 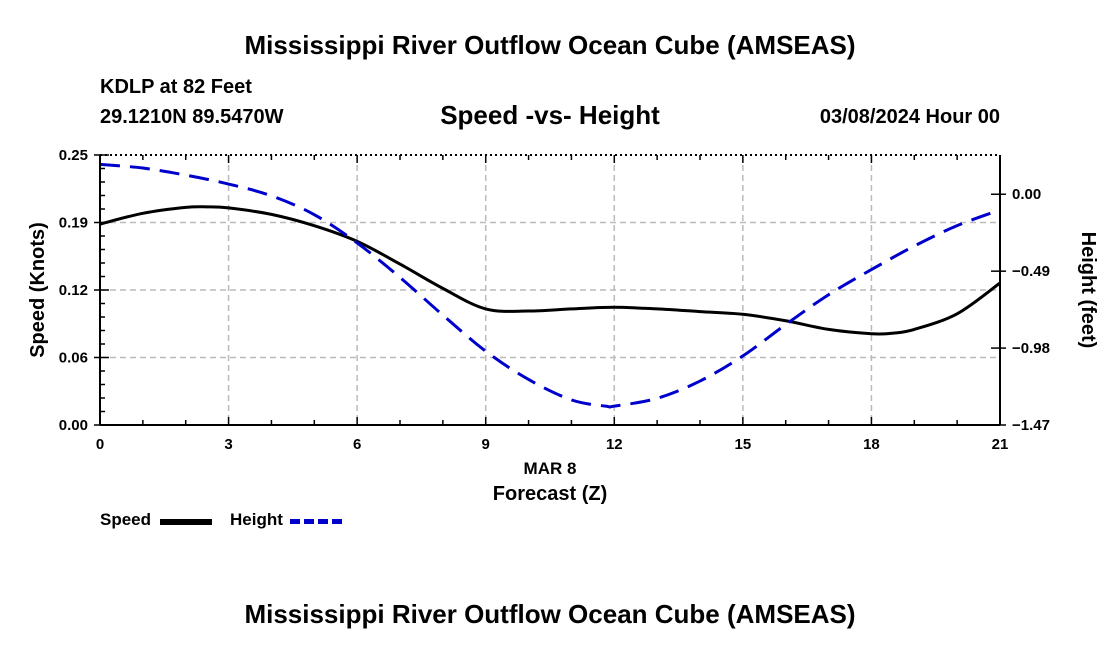 What do you see at coordinates (550, 115) in the screenshot?
I see `chart-subtitle: Speed -vs- Height` at bounding box center [550, 115].